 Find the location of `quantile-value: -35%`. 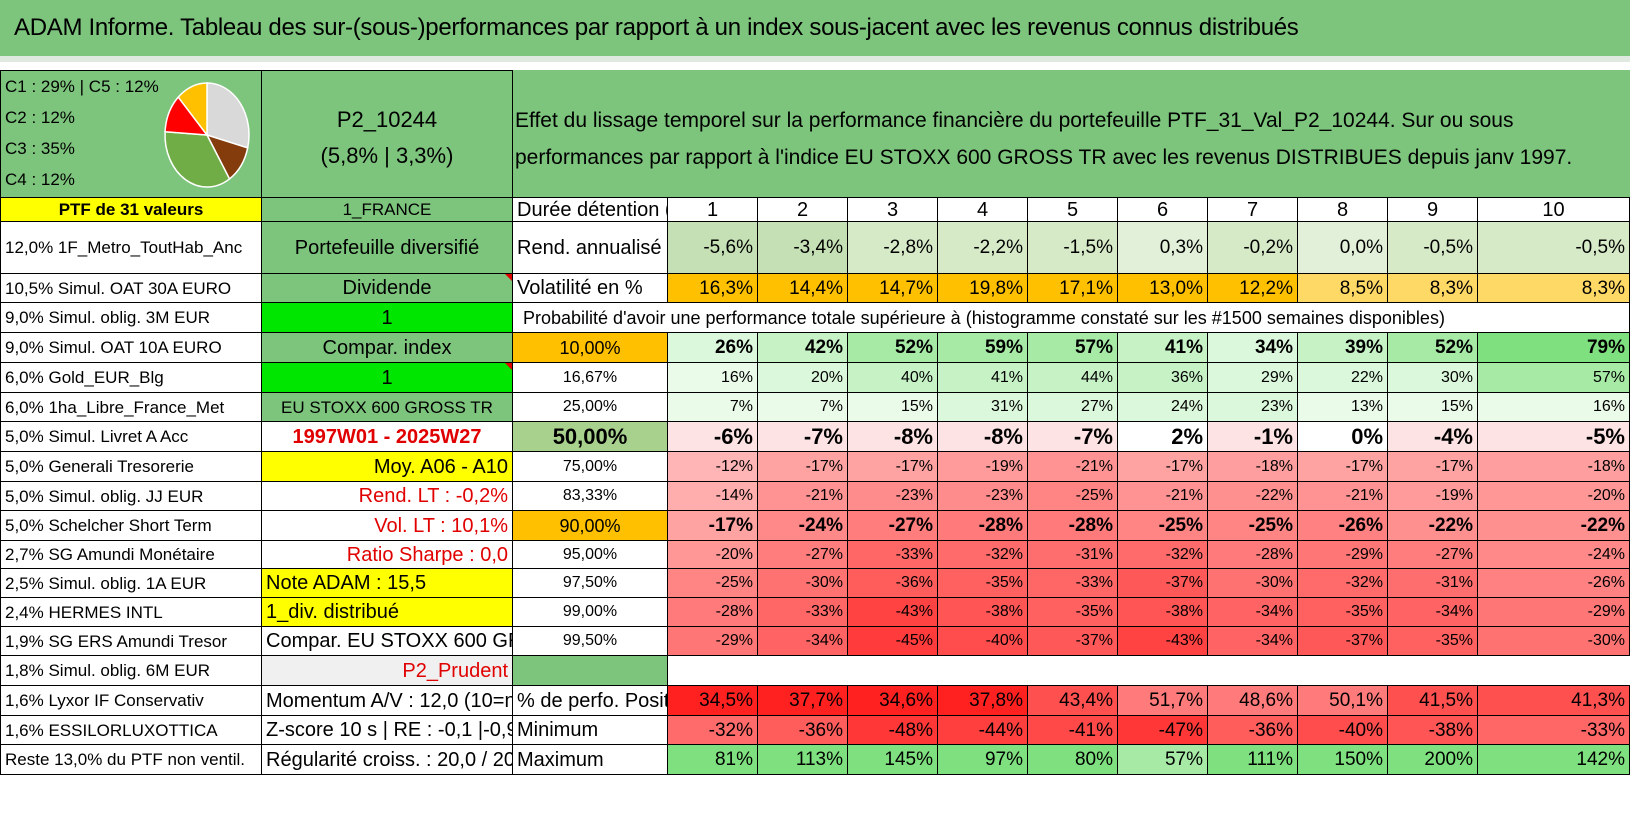

quantile-value: -35% is located at coordinates (1073, 612).